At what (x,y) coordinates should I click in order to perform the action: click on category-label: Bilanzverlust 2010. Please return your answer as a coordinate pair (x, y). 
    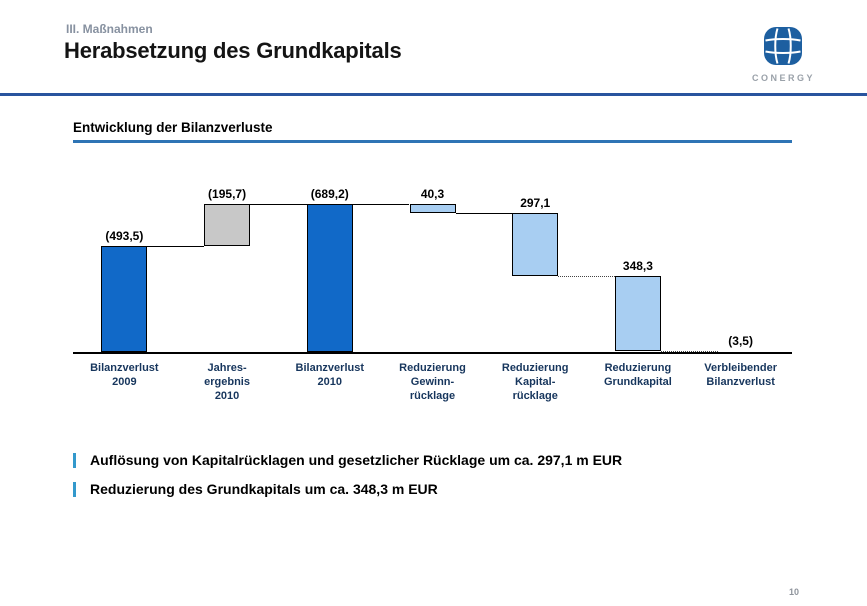
    Looking at the image, I should click on (329, 375).